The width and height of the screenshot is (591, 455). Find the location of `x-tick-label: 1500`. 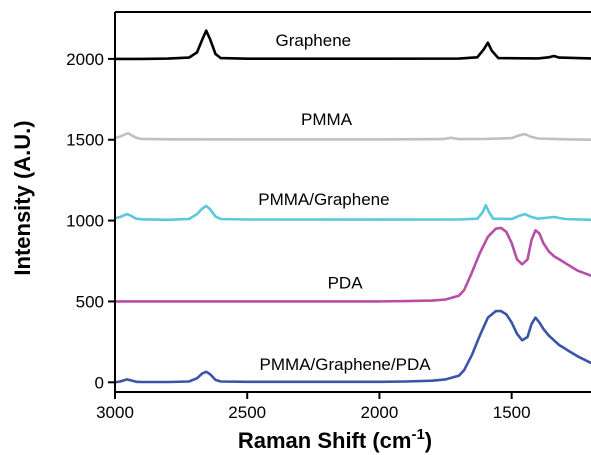

x-tick-label: 1500 is located at coordinates (512, 412).